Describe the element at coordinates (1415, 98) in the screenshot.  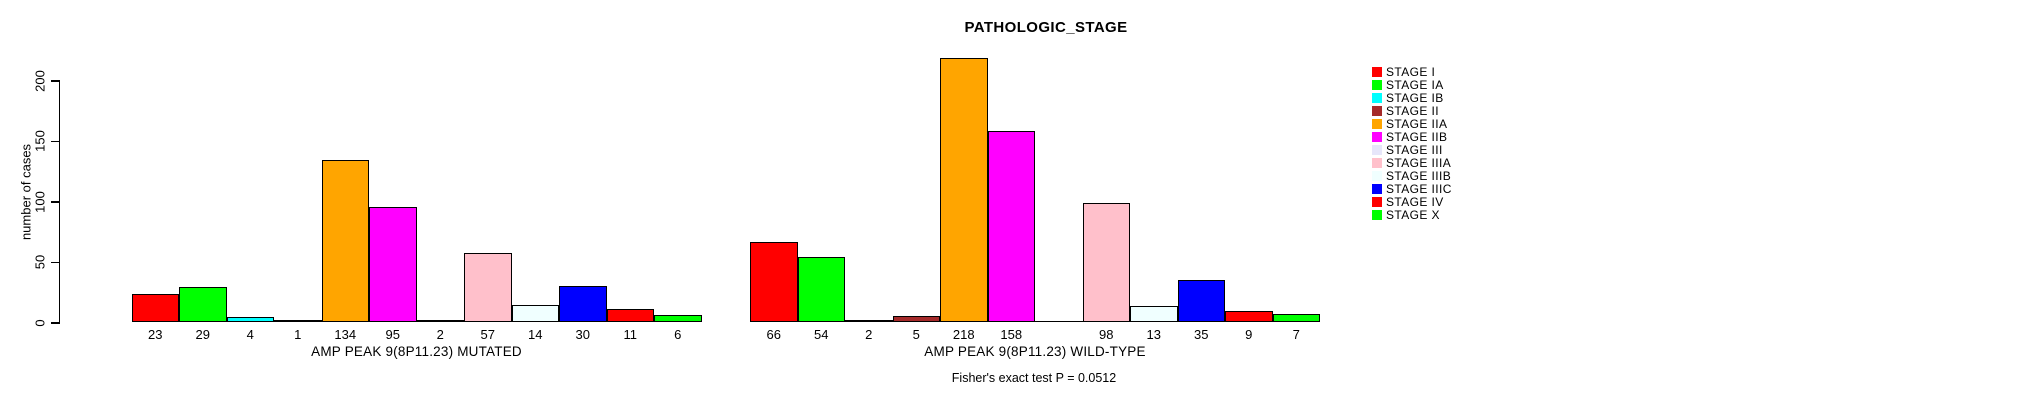
I see `legend-label: STAGE IB` at that location.